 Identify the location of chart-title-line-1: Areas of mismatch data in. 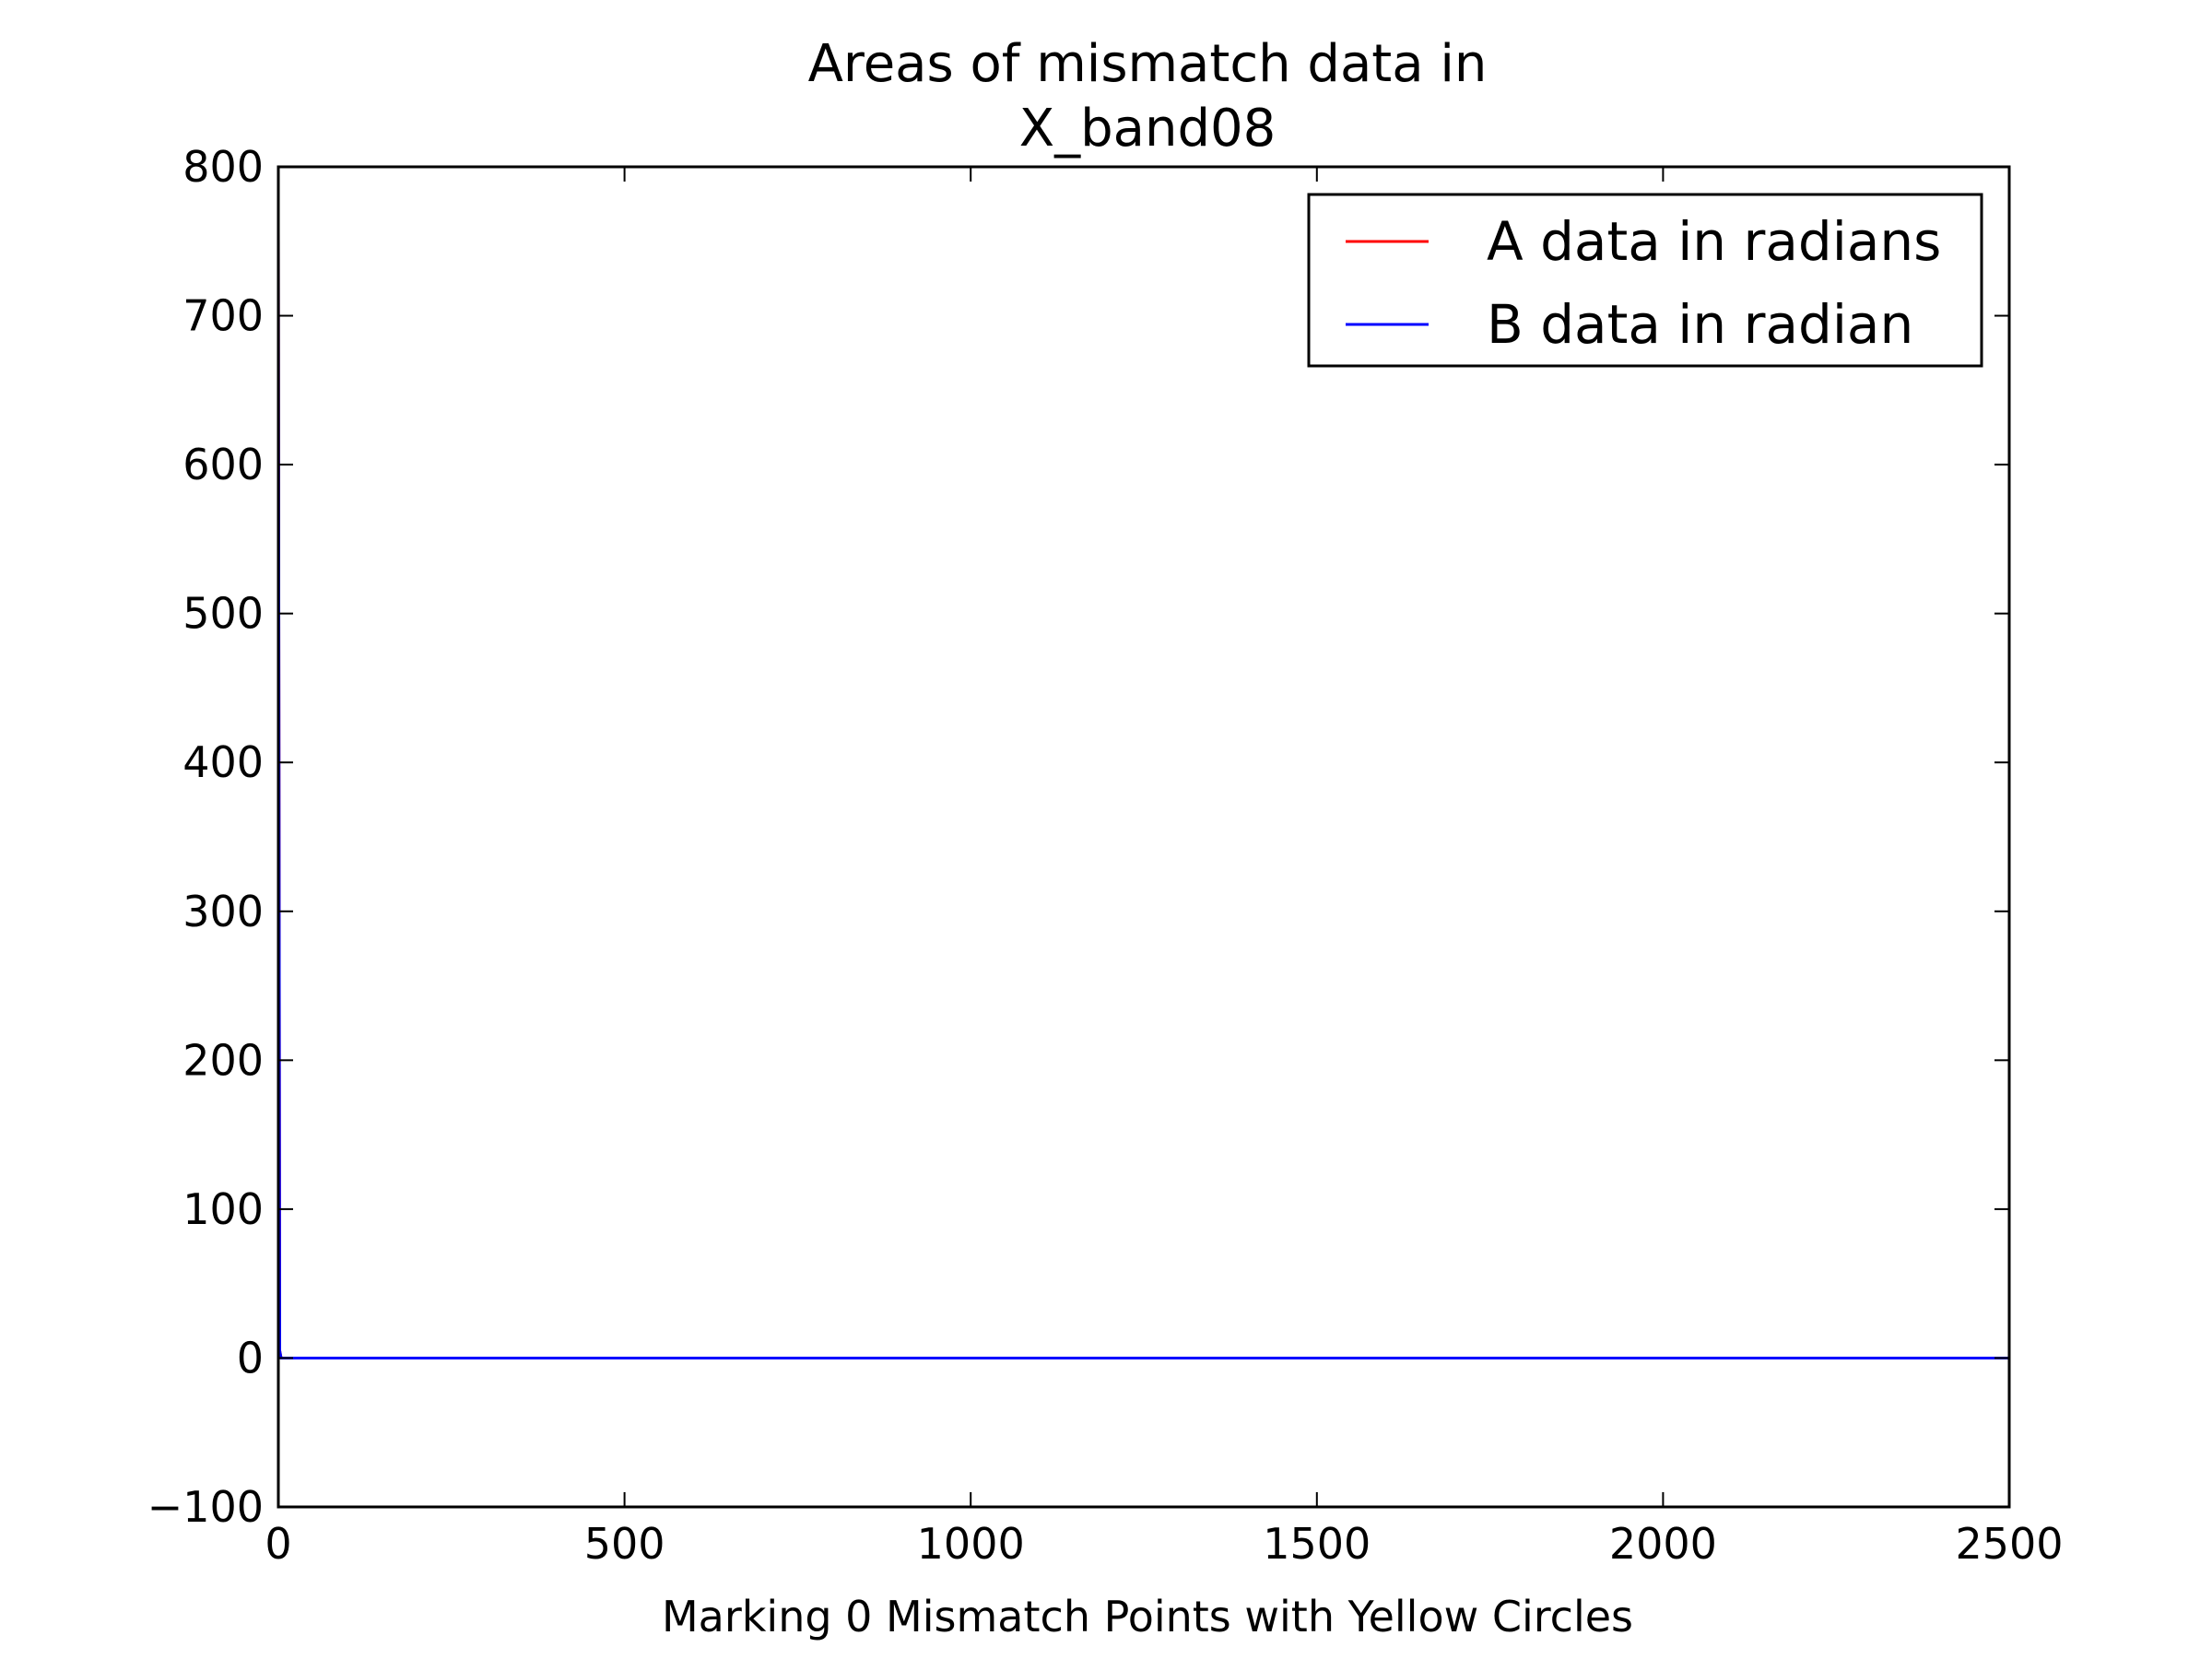
(1148, 64).